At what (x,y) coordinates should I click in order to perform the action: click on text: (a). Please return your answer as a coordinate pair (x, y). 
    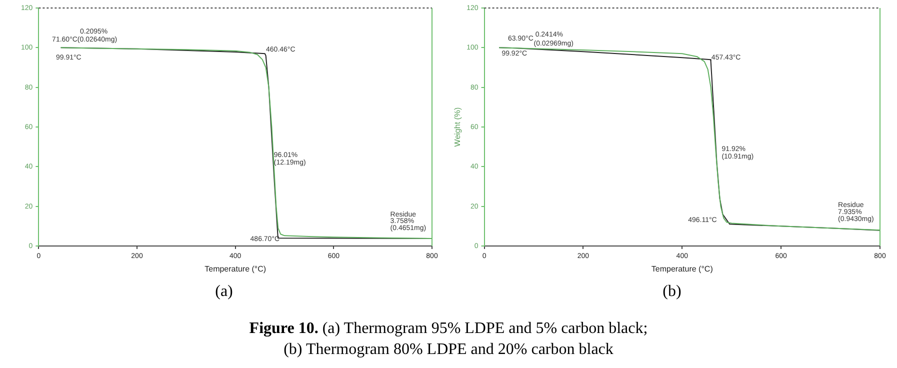
    Looking at the image, I should click on (224, 292).